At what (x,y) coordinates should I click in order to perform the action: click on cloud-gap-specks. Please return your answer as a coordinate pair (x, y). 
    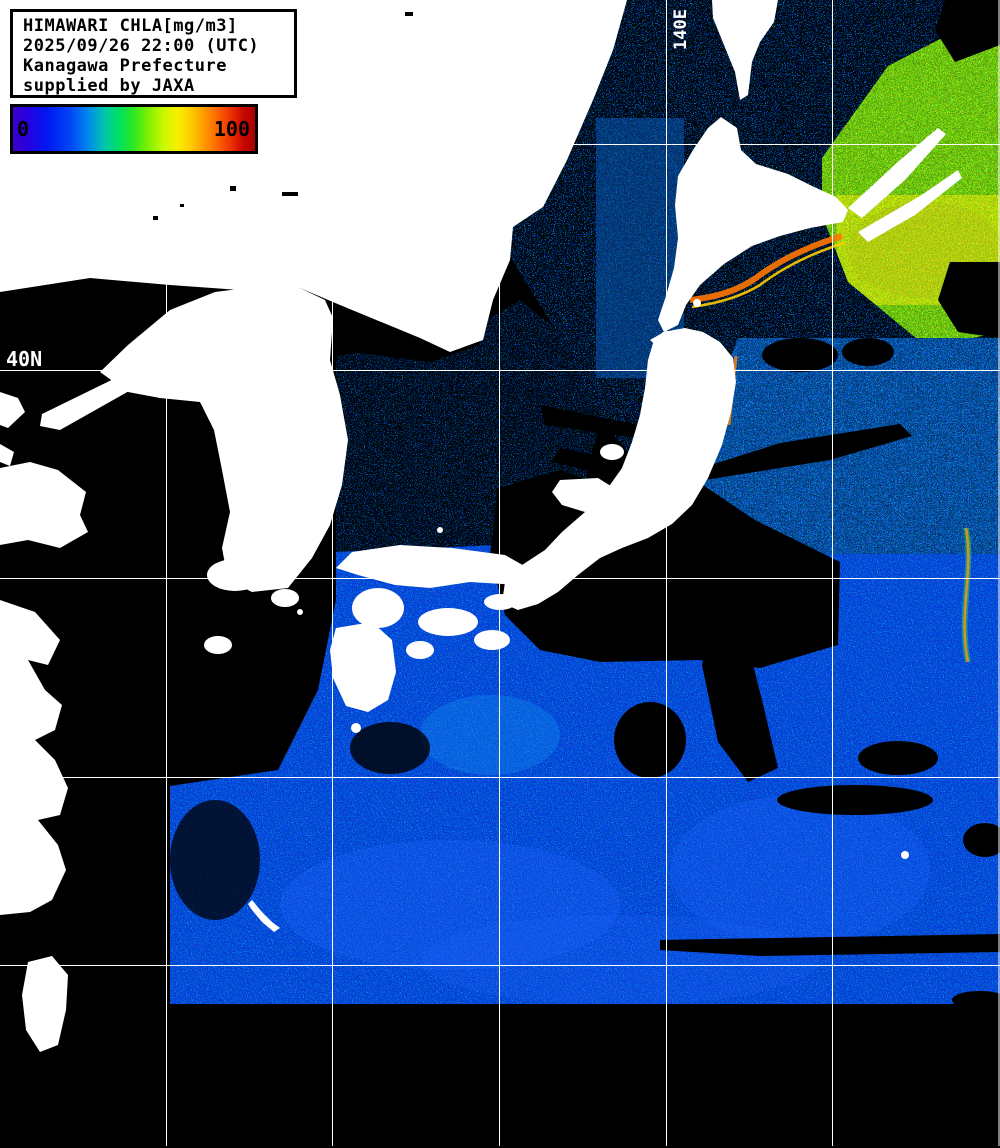
    Looking at the image, I should click on (283, 116).